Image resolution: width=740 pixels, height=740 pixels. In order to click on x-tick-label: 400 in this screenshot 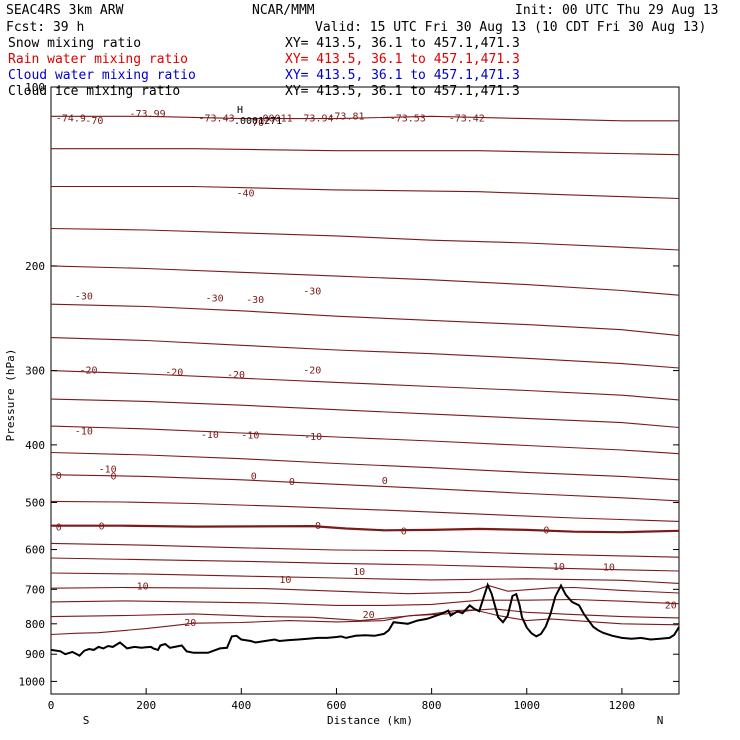, I will do `click(241, 705)`.